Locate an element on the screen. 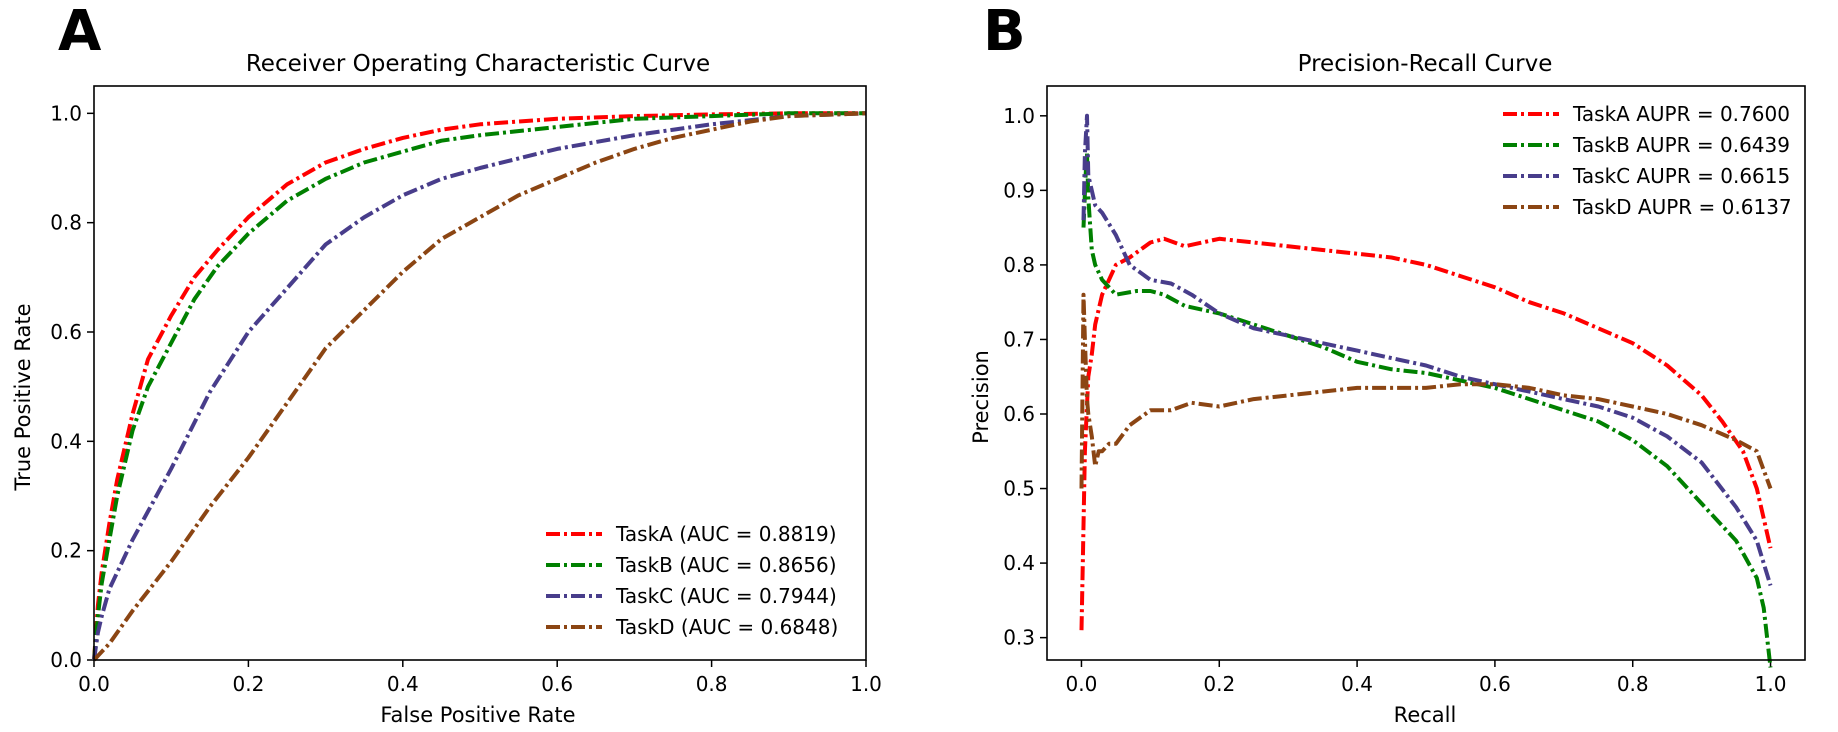 This screenshot has height=732, width=1838. pr-x-axis-label: Recall is located at coordinates (1425, 715).